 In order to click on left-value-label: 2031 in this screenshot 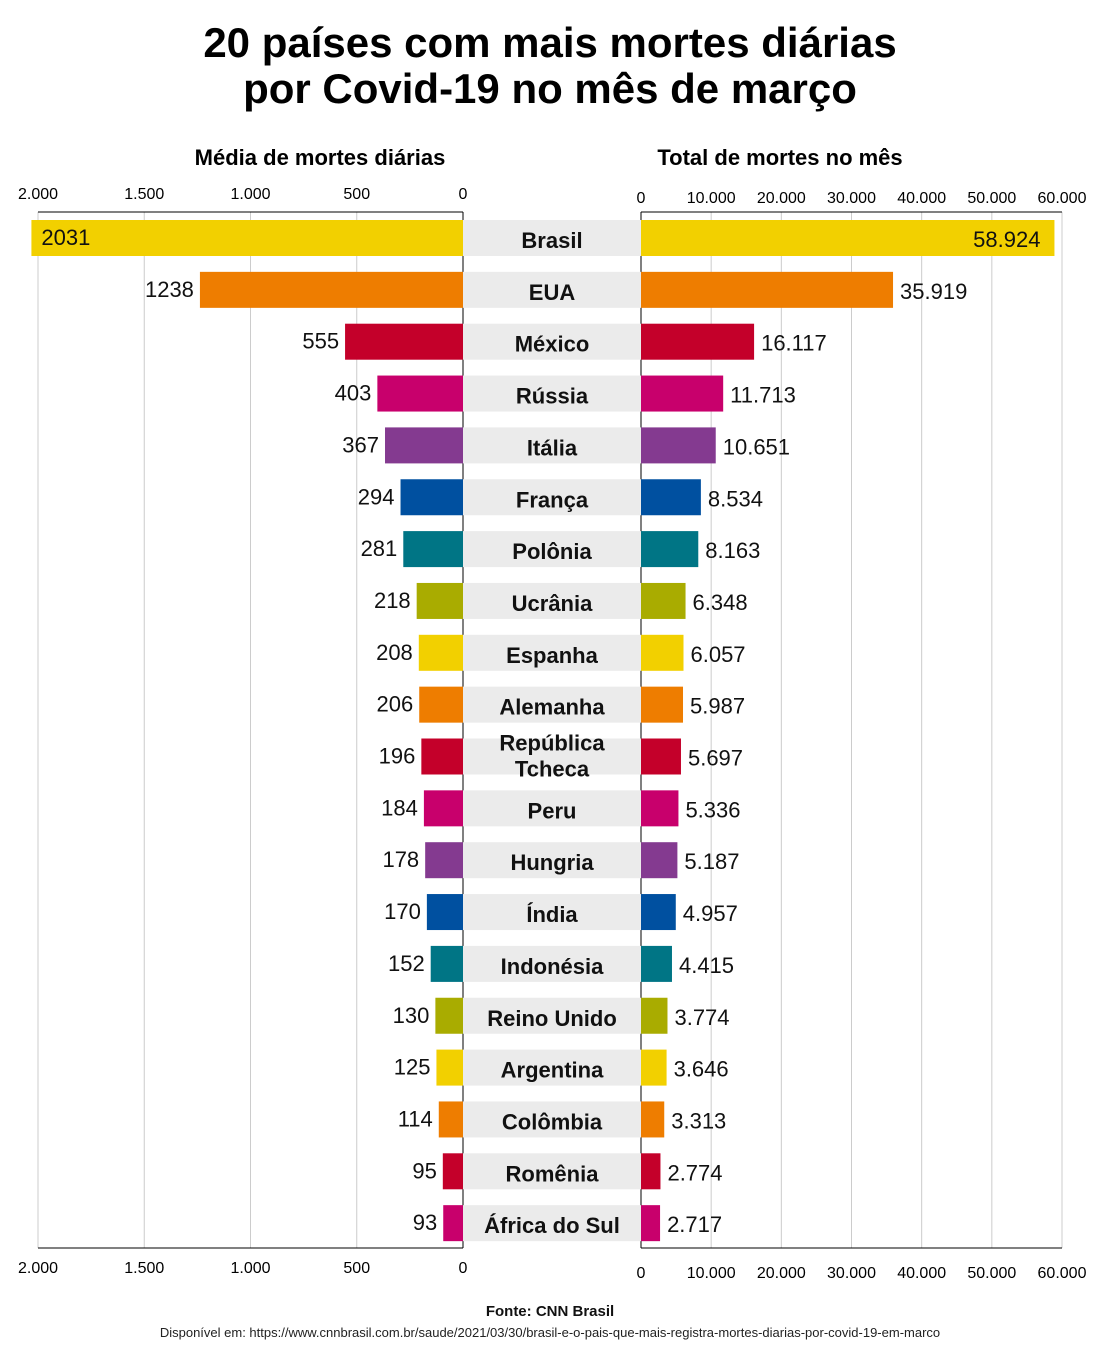, I will do `click(65, 237)`.